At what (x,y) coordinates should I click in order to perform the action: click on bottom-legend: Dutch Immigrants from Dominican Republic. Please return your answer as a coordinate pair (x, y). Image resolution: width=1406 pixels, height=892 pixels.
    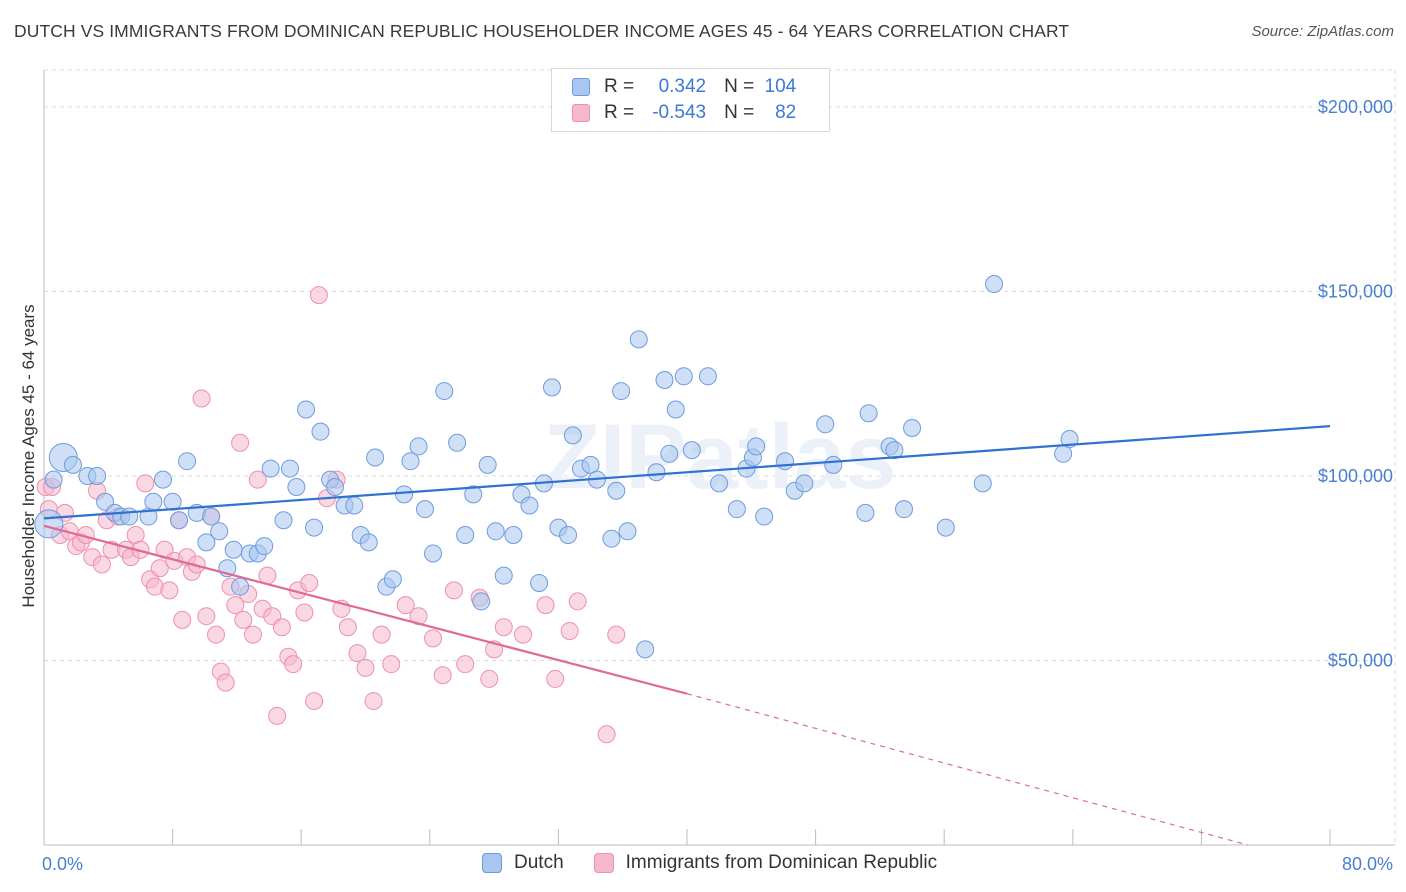
    Looking at the image, I should click on (724, 863).